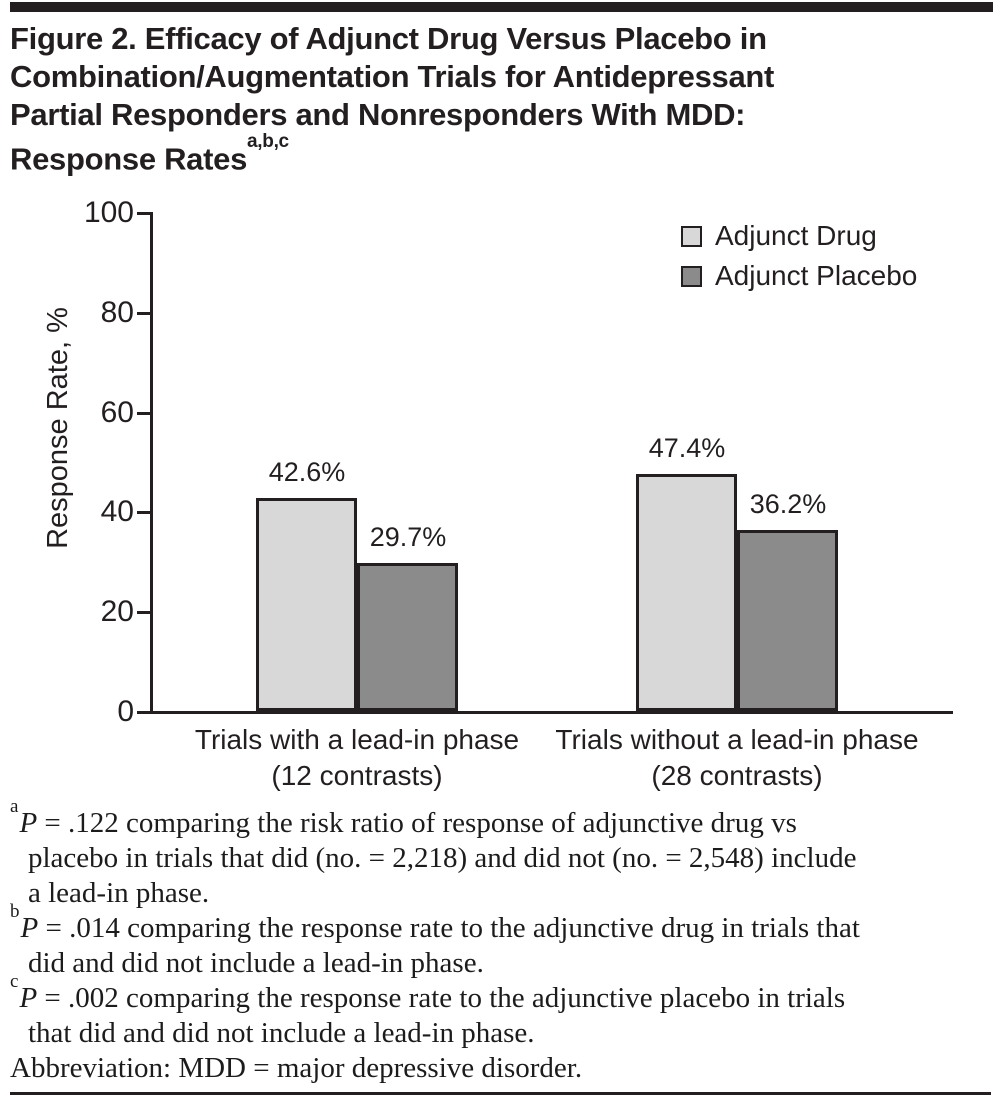 This screenshot has height=1102, width=1001. Describe the element at coordinates (117, 312) in the screenshot. I see `y-tick-label: 80` at that location.